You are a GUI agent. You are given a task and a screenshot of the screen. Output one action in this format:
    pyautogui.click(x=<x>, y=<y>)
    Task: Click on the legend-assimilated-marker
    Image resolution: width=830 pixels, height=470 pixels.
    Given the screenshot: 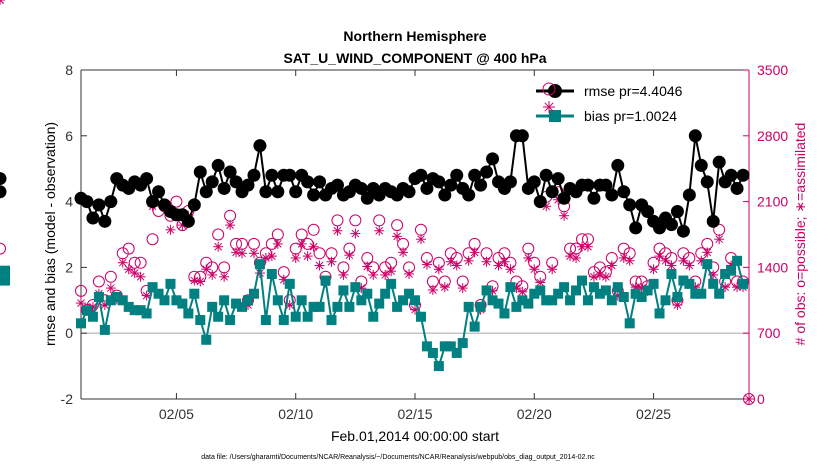 What is the action you would take?
    pyautogui.click(x=549, y=107)
    